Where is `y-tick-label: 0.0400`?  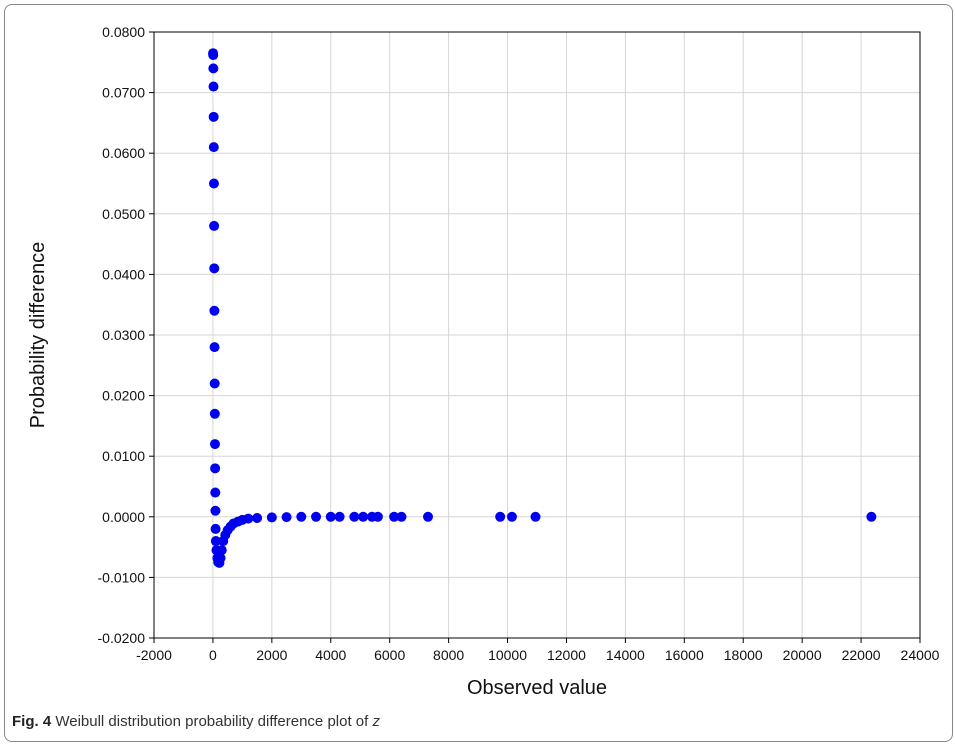 y-tick-label: 0.0400 is located at coordinates (123, 274).